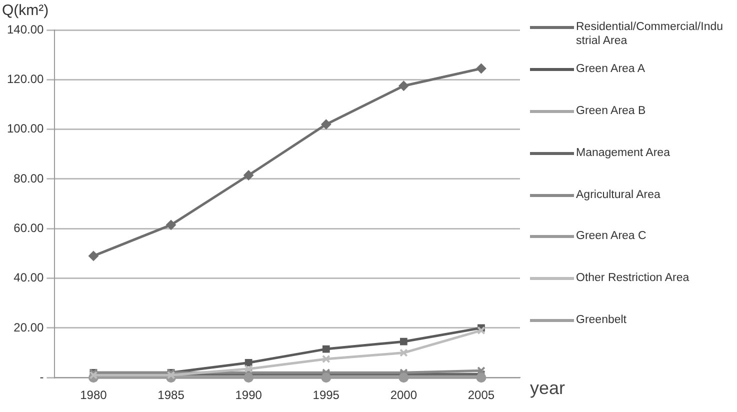  I want to click on legend-label: Management Area, so click(623, 153).